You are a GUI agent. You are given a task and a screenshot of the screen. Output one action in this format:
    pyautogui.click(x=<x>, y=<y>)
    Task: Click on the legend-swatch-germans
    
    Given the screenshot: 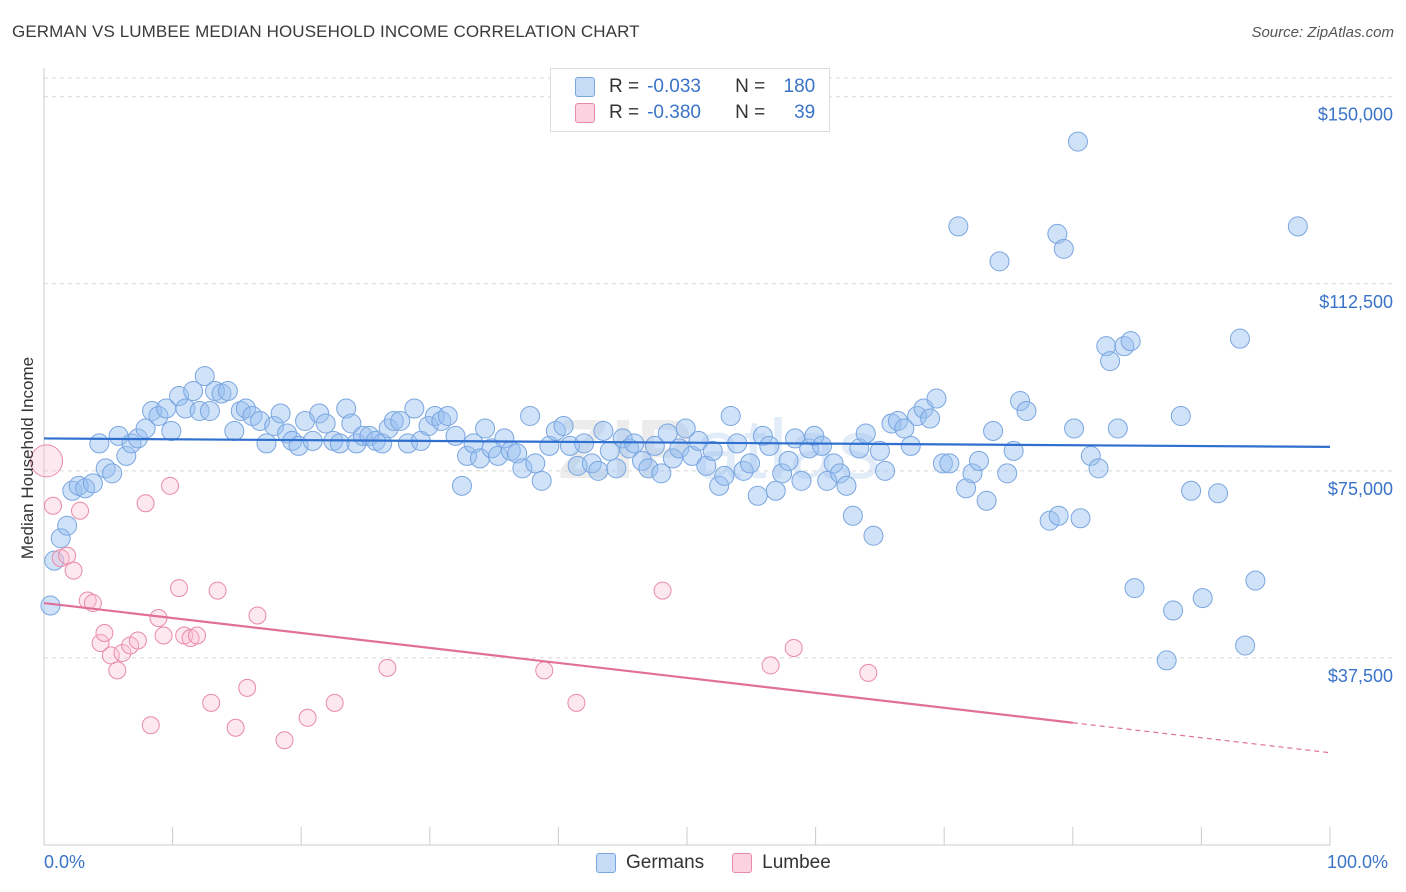 What is the action you would take?
    pyautogui.click(x=585, y=87)
    